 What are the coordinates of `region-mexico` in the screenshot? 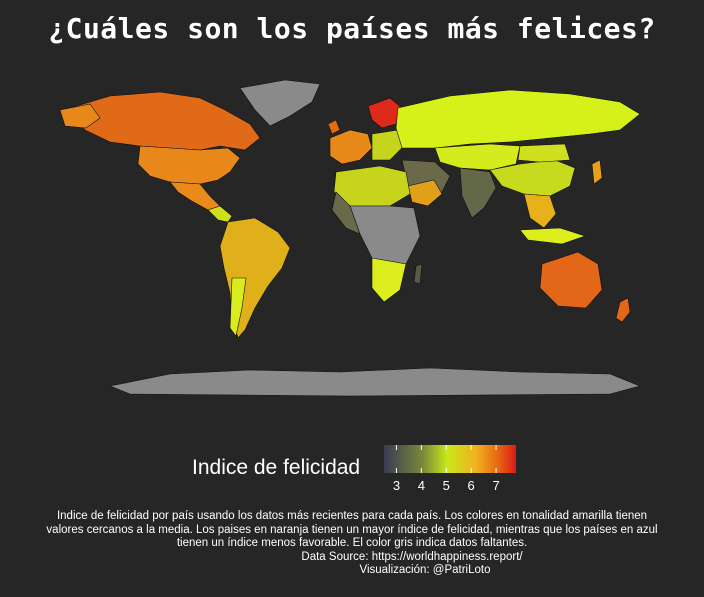 It's located at (195, 196).